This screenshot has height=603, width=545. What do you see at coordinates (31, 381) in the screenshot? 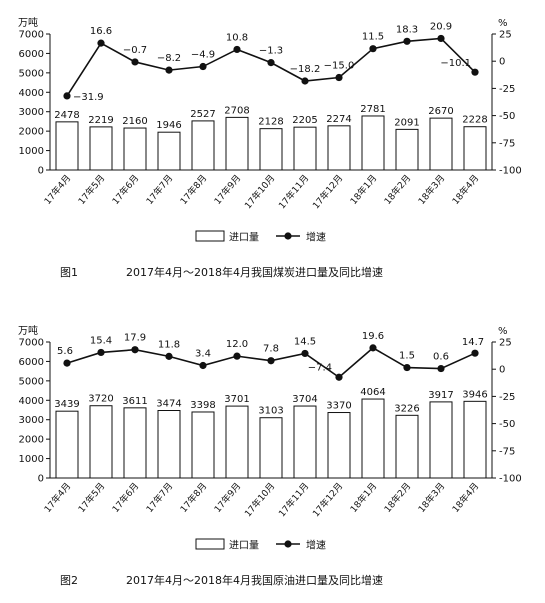
I see `chart2-left-tick-label: 5000` at bounding box center [31, 381].